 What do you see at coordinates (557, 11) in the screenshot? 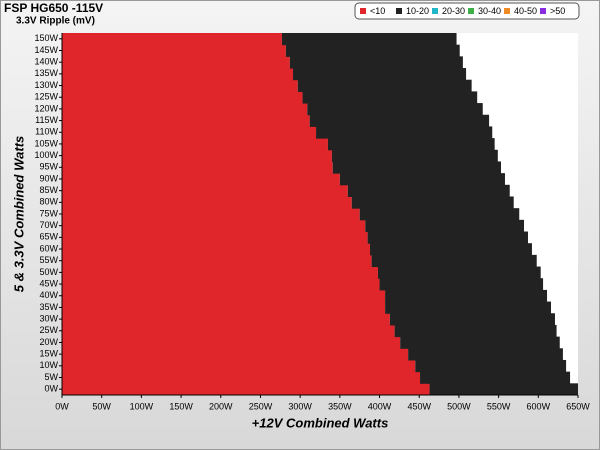
I see `legend-label: >50` at bounding box center [557, 11].